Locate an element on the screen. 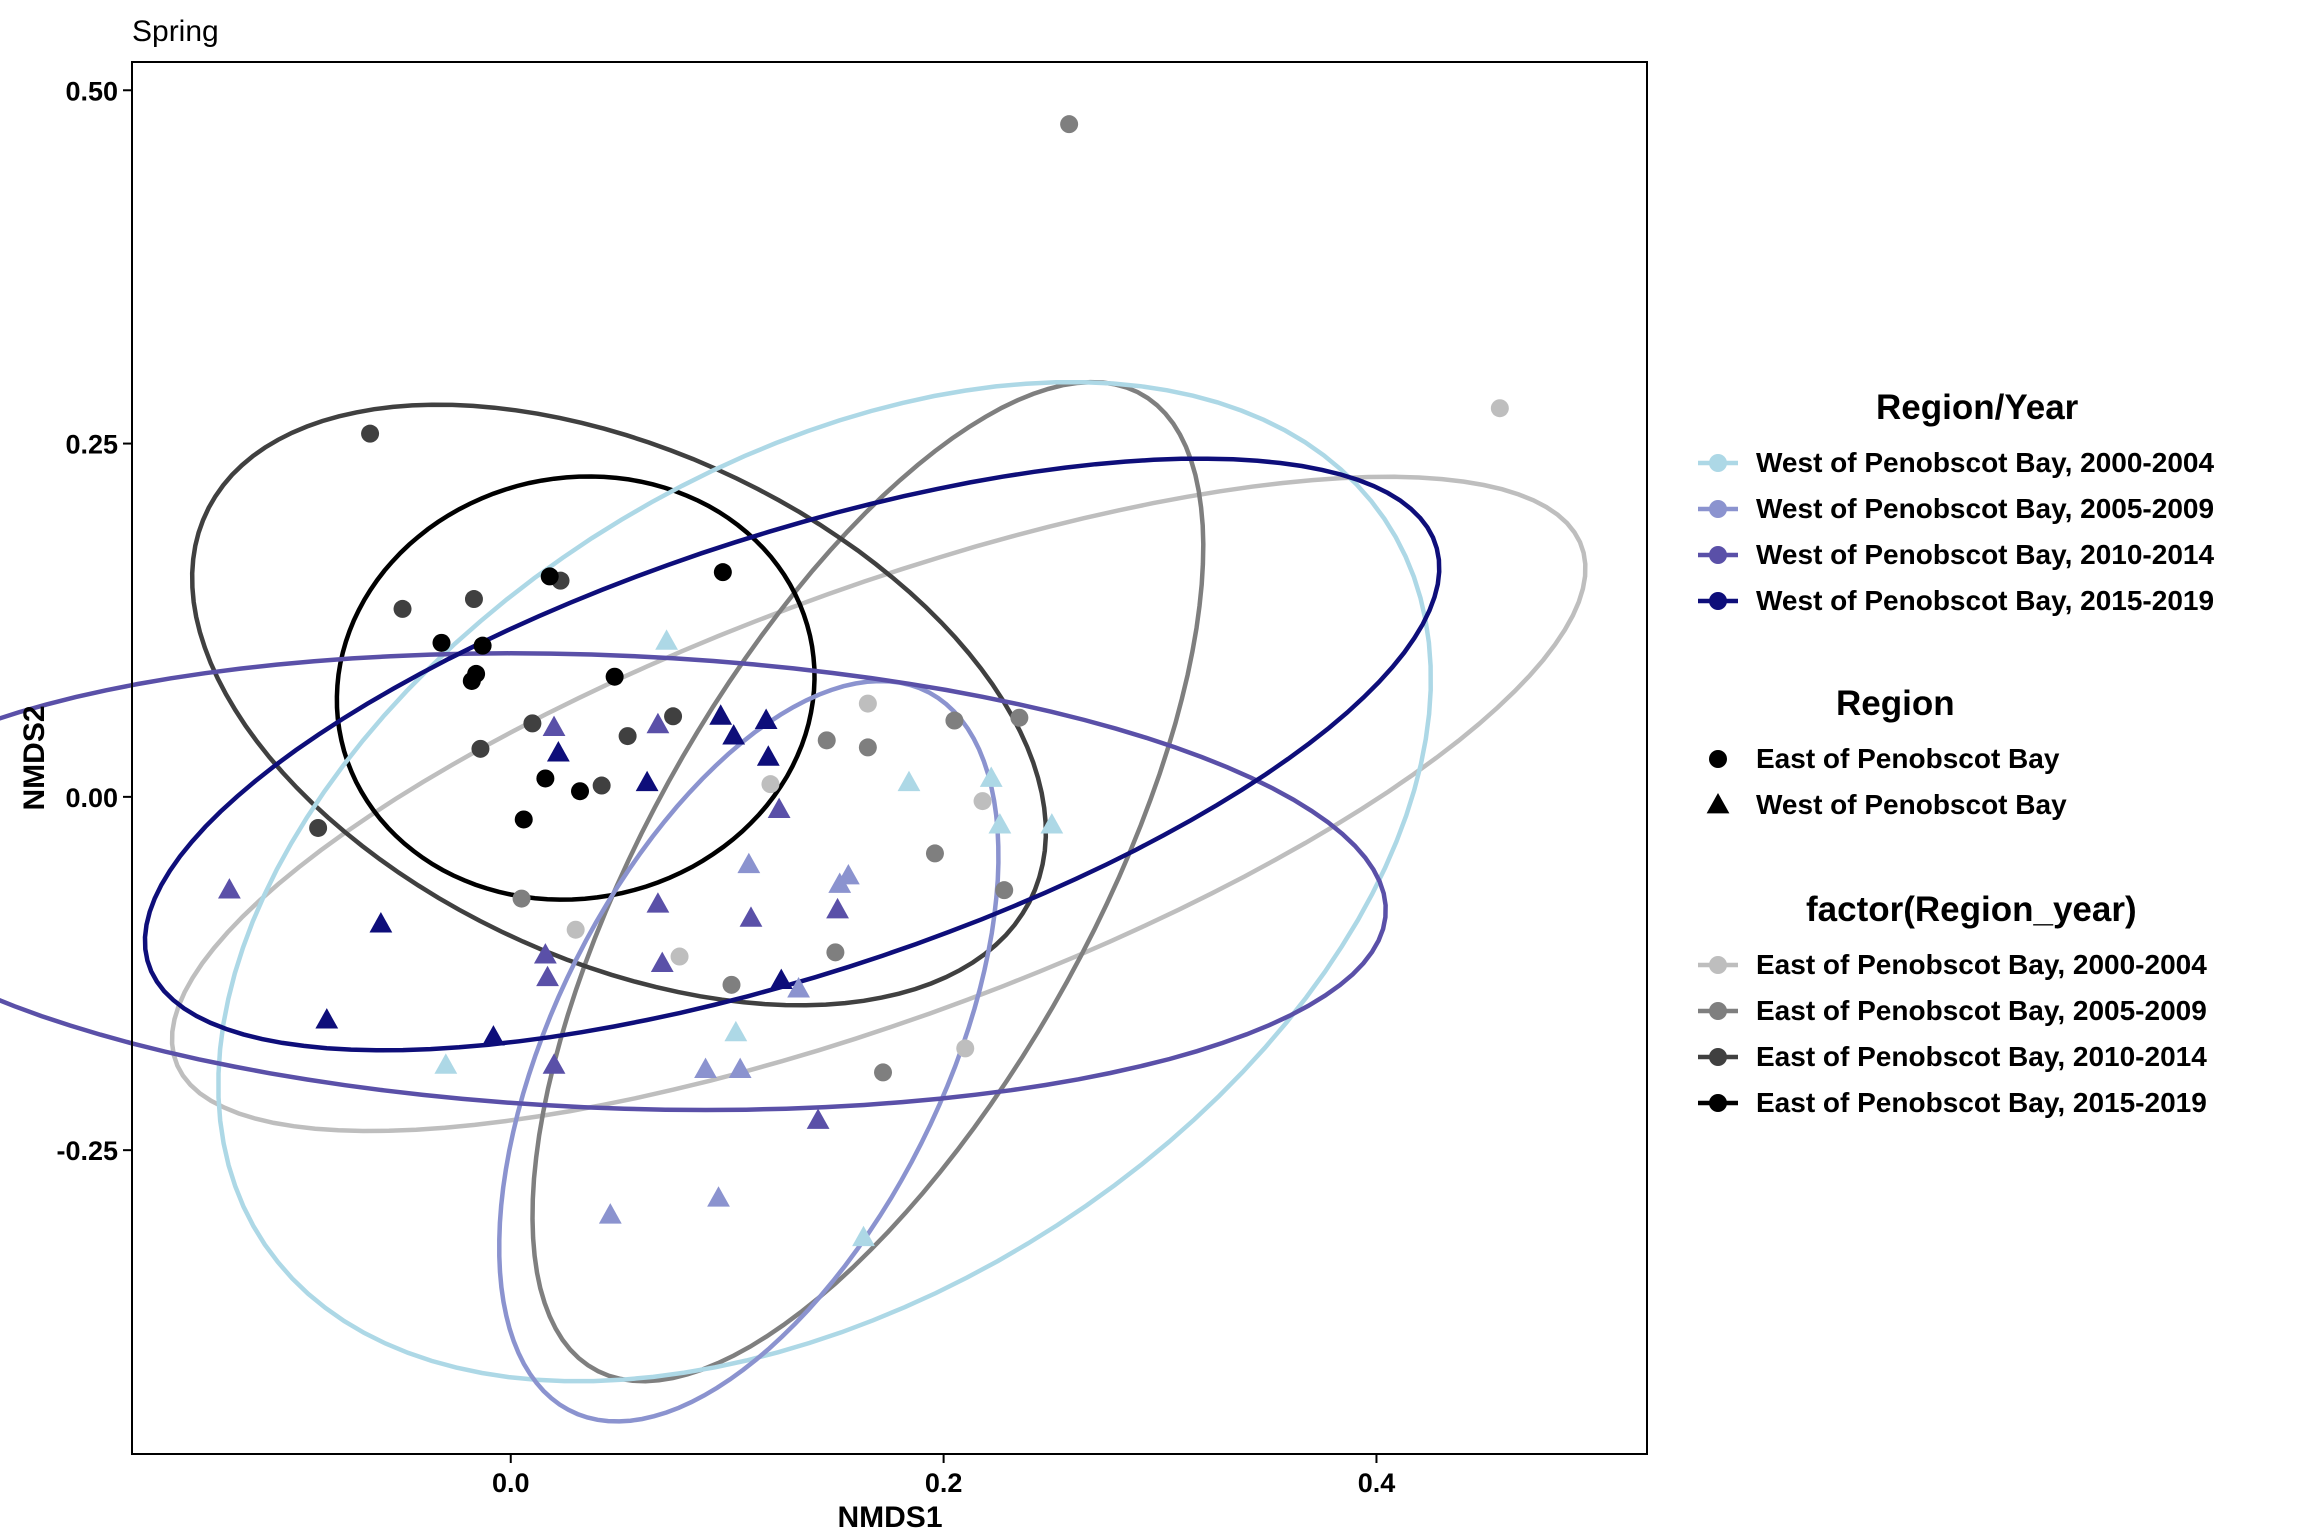 This screenshot has width=2304, height=1536. y-axis-title: NMDS2 is located at coordinates (34, 757).